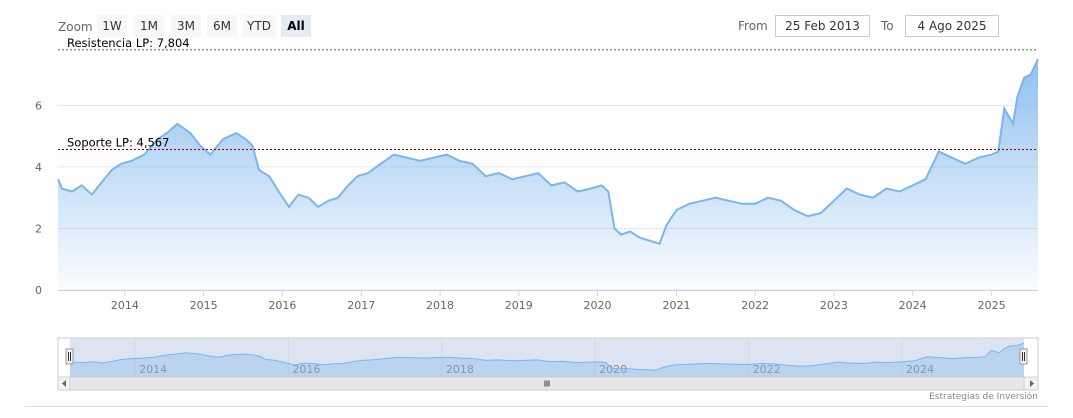 The image size is (1073, 418). I want to click on zoom-1m-button: 1M, so click(149, 26).